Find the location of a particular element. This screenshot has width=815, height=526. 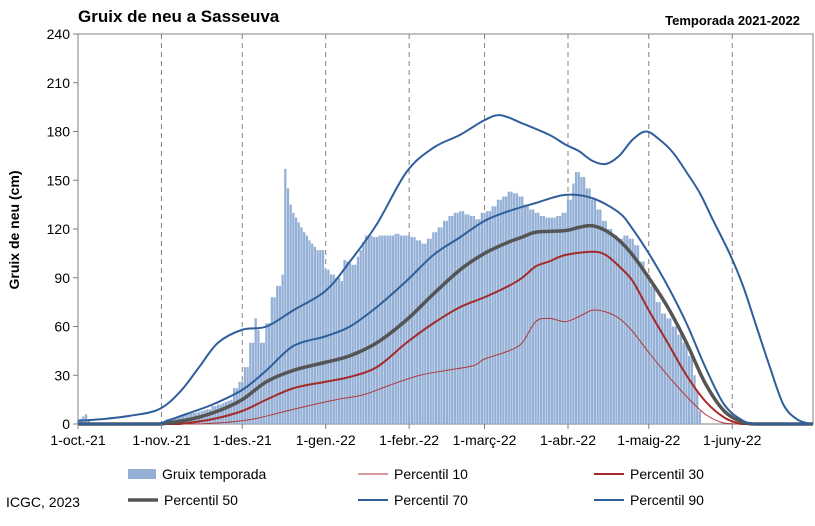

y-tick-label: 210 is located at coordinates (59, 83).